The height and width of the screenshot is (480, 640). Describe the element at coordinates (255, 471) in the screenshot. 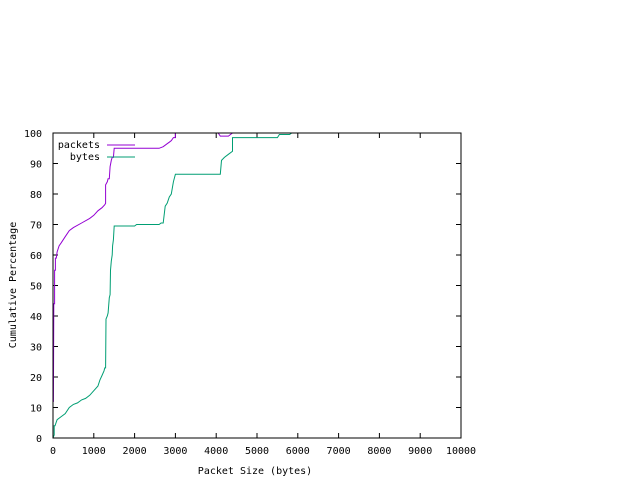

I see `x-axis-label: Packet Size (bytes)` at that location.